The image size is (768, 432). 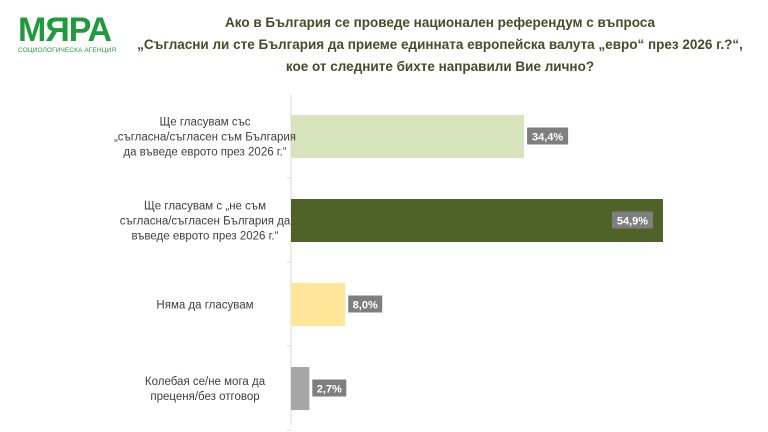 What do you see at coordinates (204, 306) in the screenshot?
I see `category-label: Няма да гласувам` at bounding box center [204, 306].